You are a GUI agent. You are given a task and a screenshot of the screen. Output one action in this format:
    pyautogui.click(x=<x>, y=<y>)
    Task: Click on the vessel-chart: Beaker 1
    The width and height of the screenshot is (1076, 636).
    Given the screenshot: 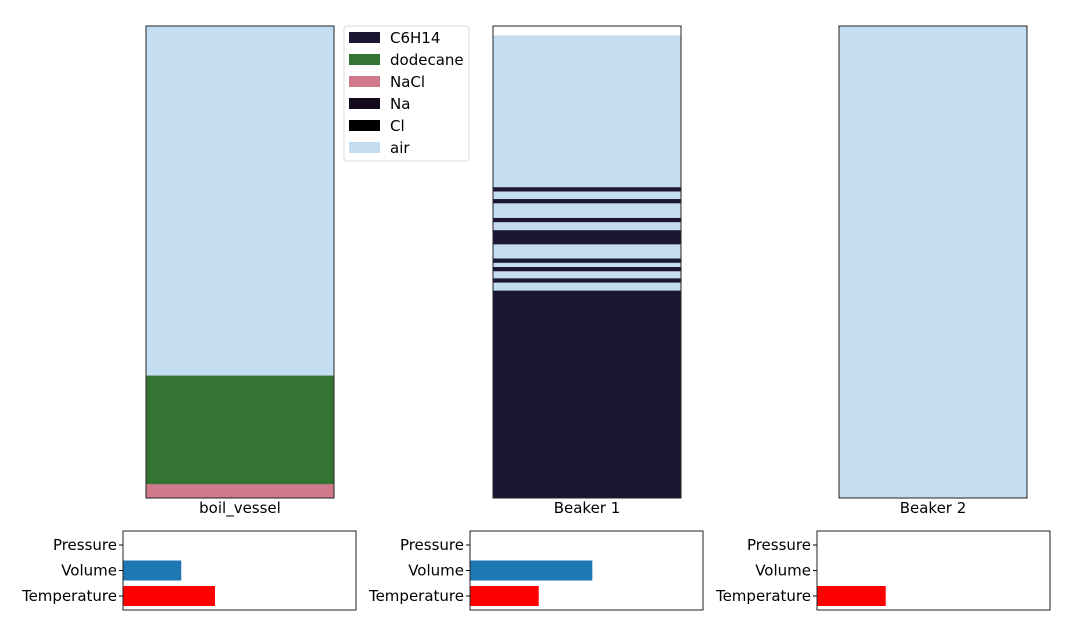 What is the action you would take?
    pyautogui.click(x=587, y=271)
    